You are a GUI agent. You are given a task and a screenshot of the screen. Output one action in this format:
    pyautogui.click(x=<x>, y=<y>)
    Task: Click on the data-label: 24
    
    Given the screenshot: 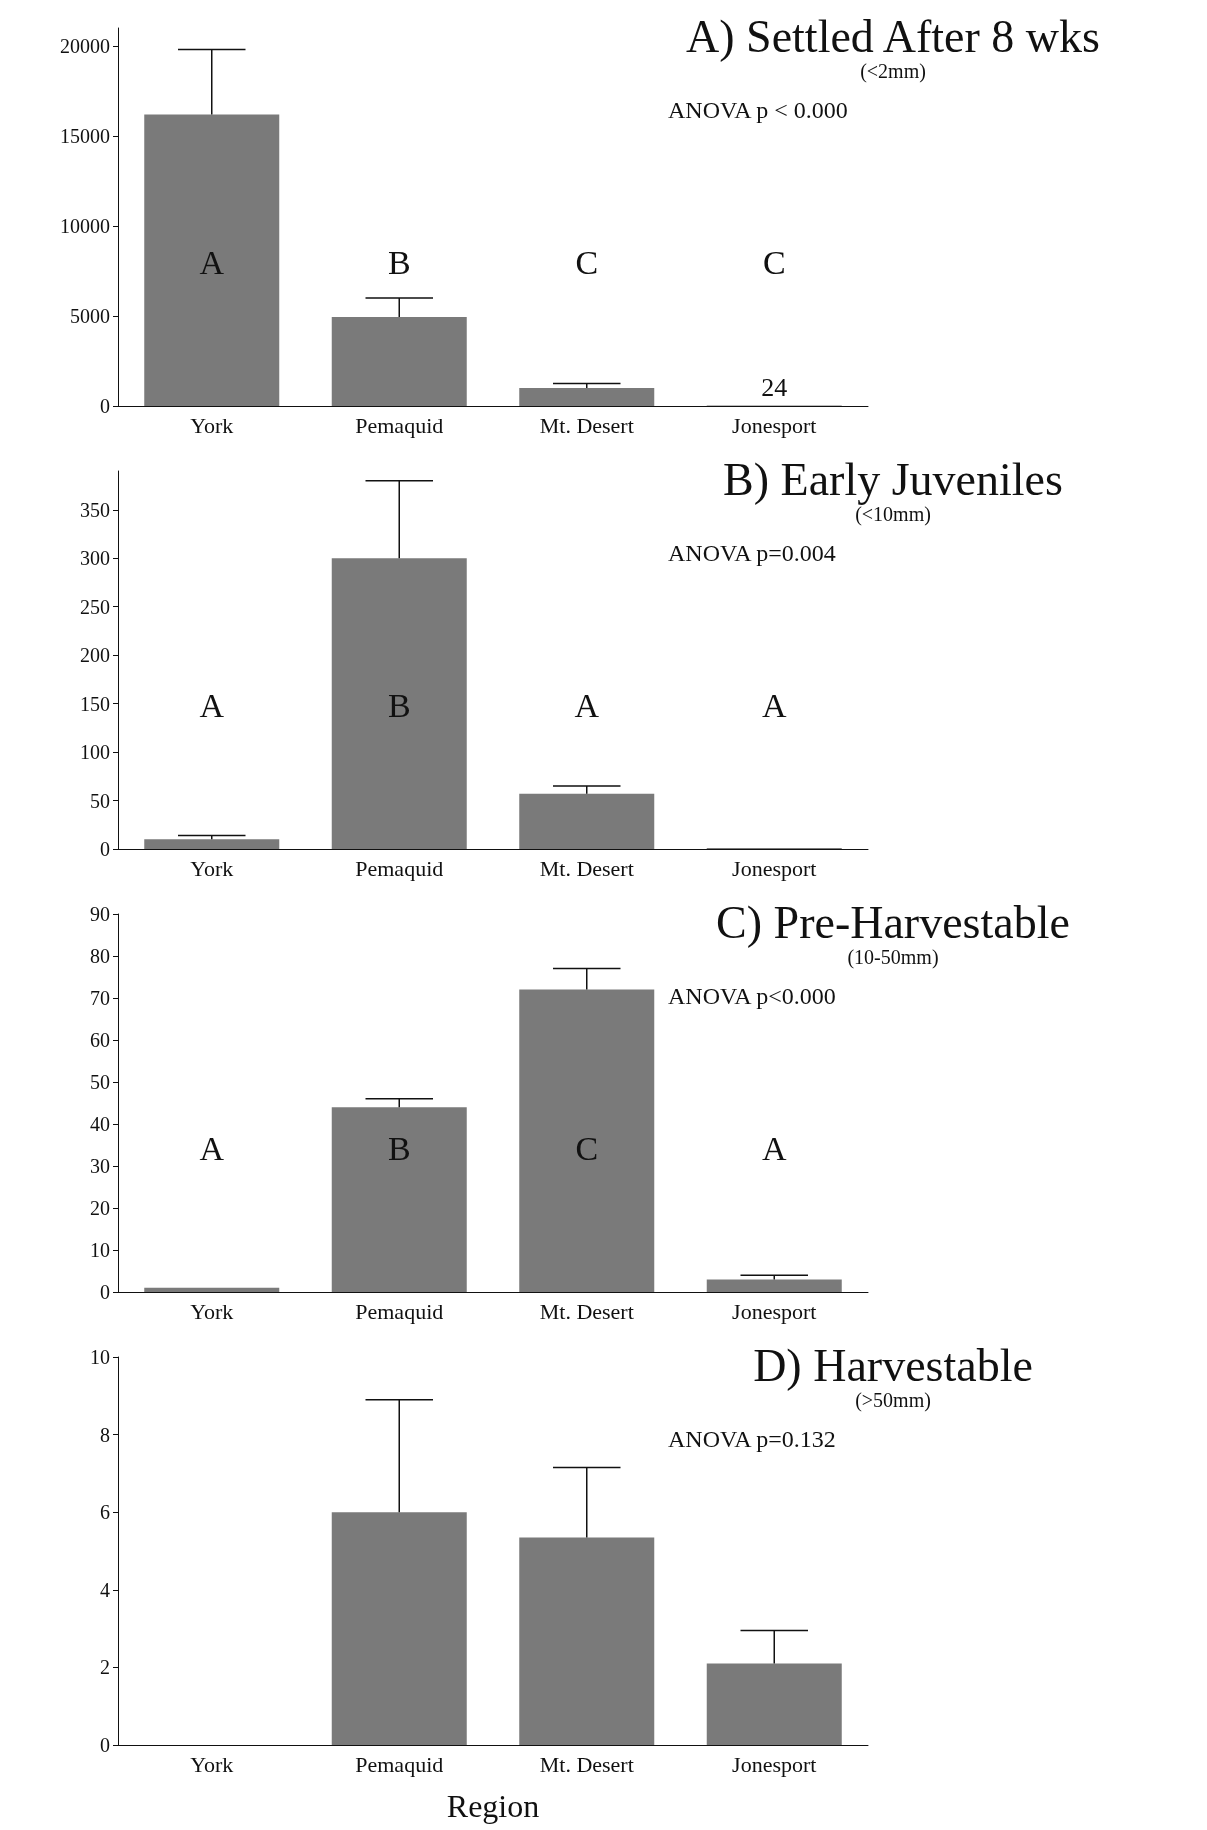 What is the action you would take?
    pyautogui.click(x=774, y=388)
    